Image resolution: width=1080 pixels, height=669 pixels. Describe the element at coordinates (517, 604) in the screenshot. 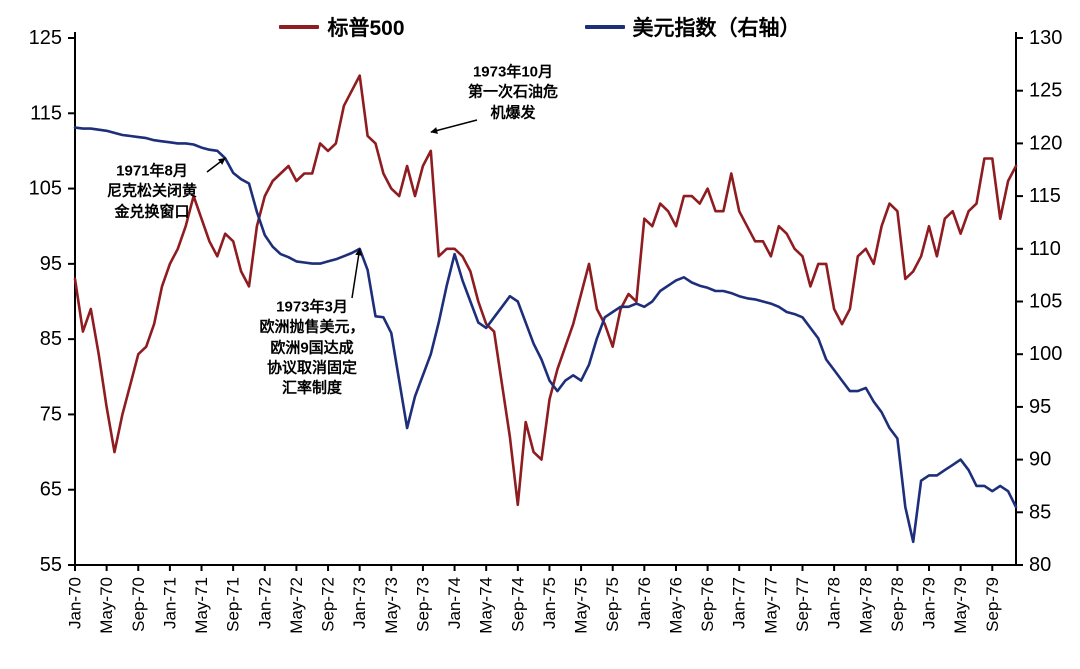

I see `x-axis-tick-label: Sep-74` at that location.